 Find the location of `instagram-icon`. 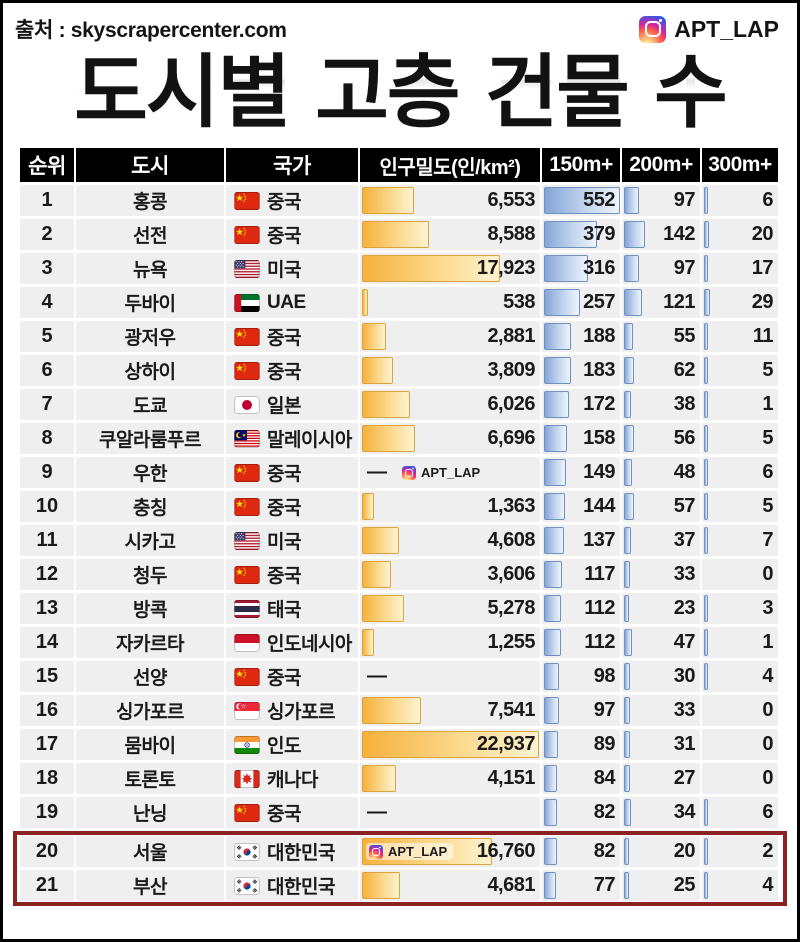

instagram-icon is located at coordinates (653, 29).